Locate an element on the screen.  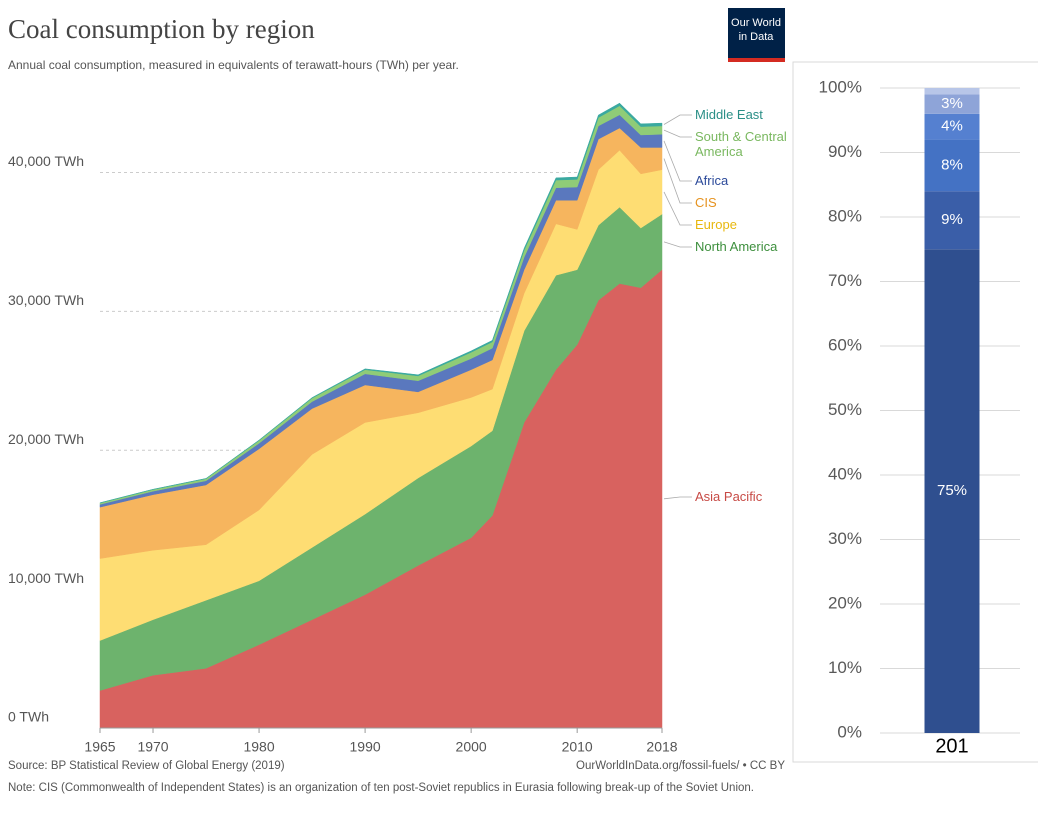
x-tick-label: 1965 is located at coordinates (99, 747).